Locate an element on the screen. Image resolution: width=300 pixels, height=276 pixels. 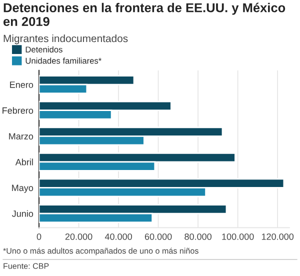
x-tick-label: 0 is located at coordinates (39, 236).